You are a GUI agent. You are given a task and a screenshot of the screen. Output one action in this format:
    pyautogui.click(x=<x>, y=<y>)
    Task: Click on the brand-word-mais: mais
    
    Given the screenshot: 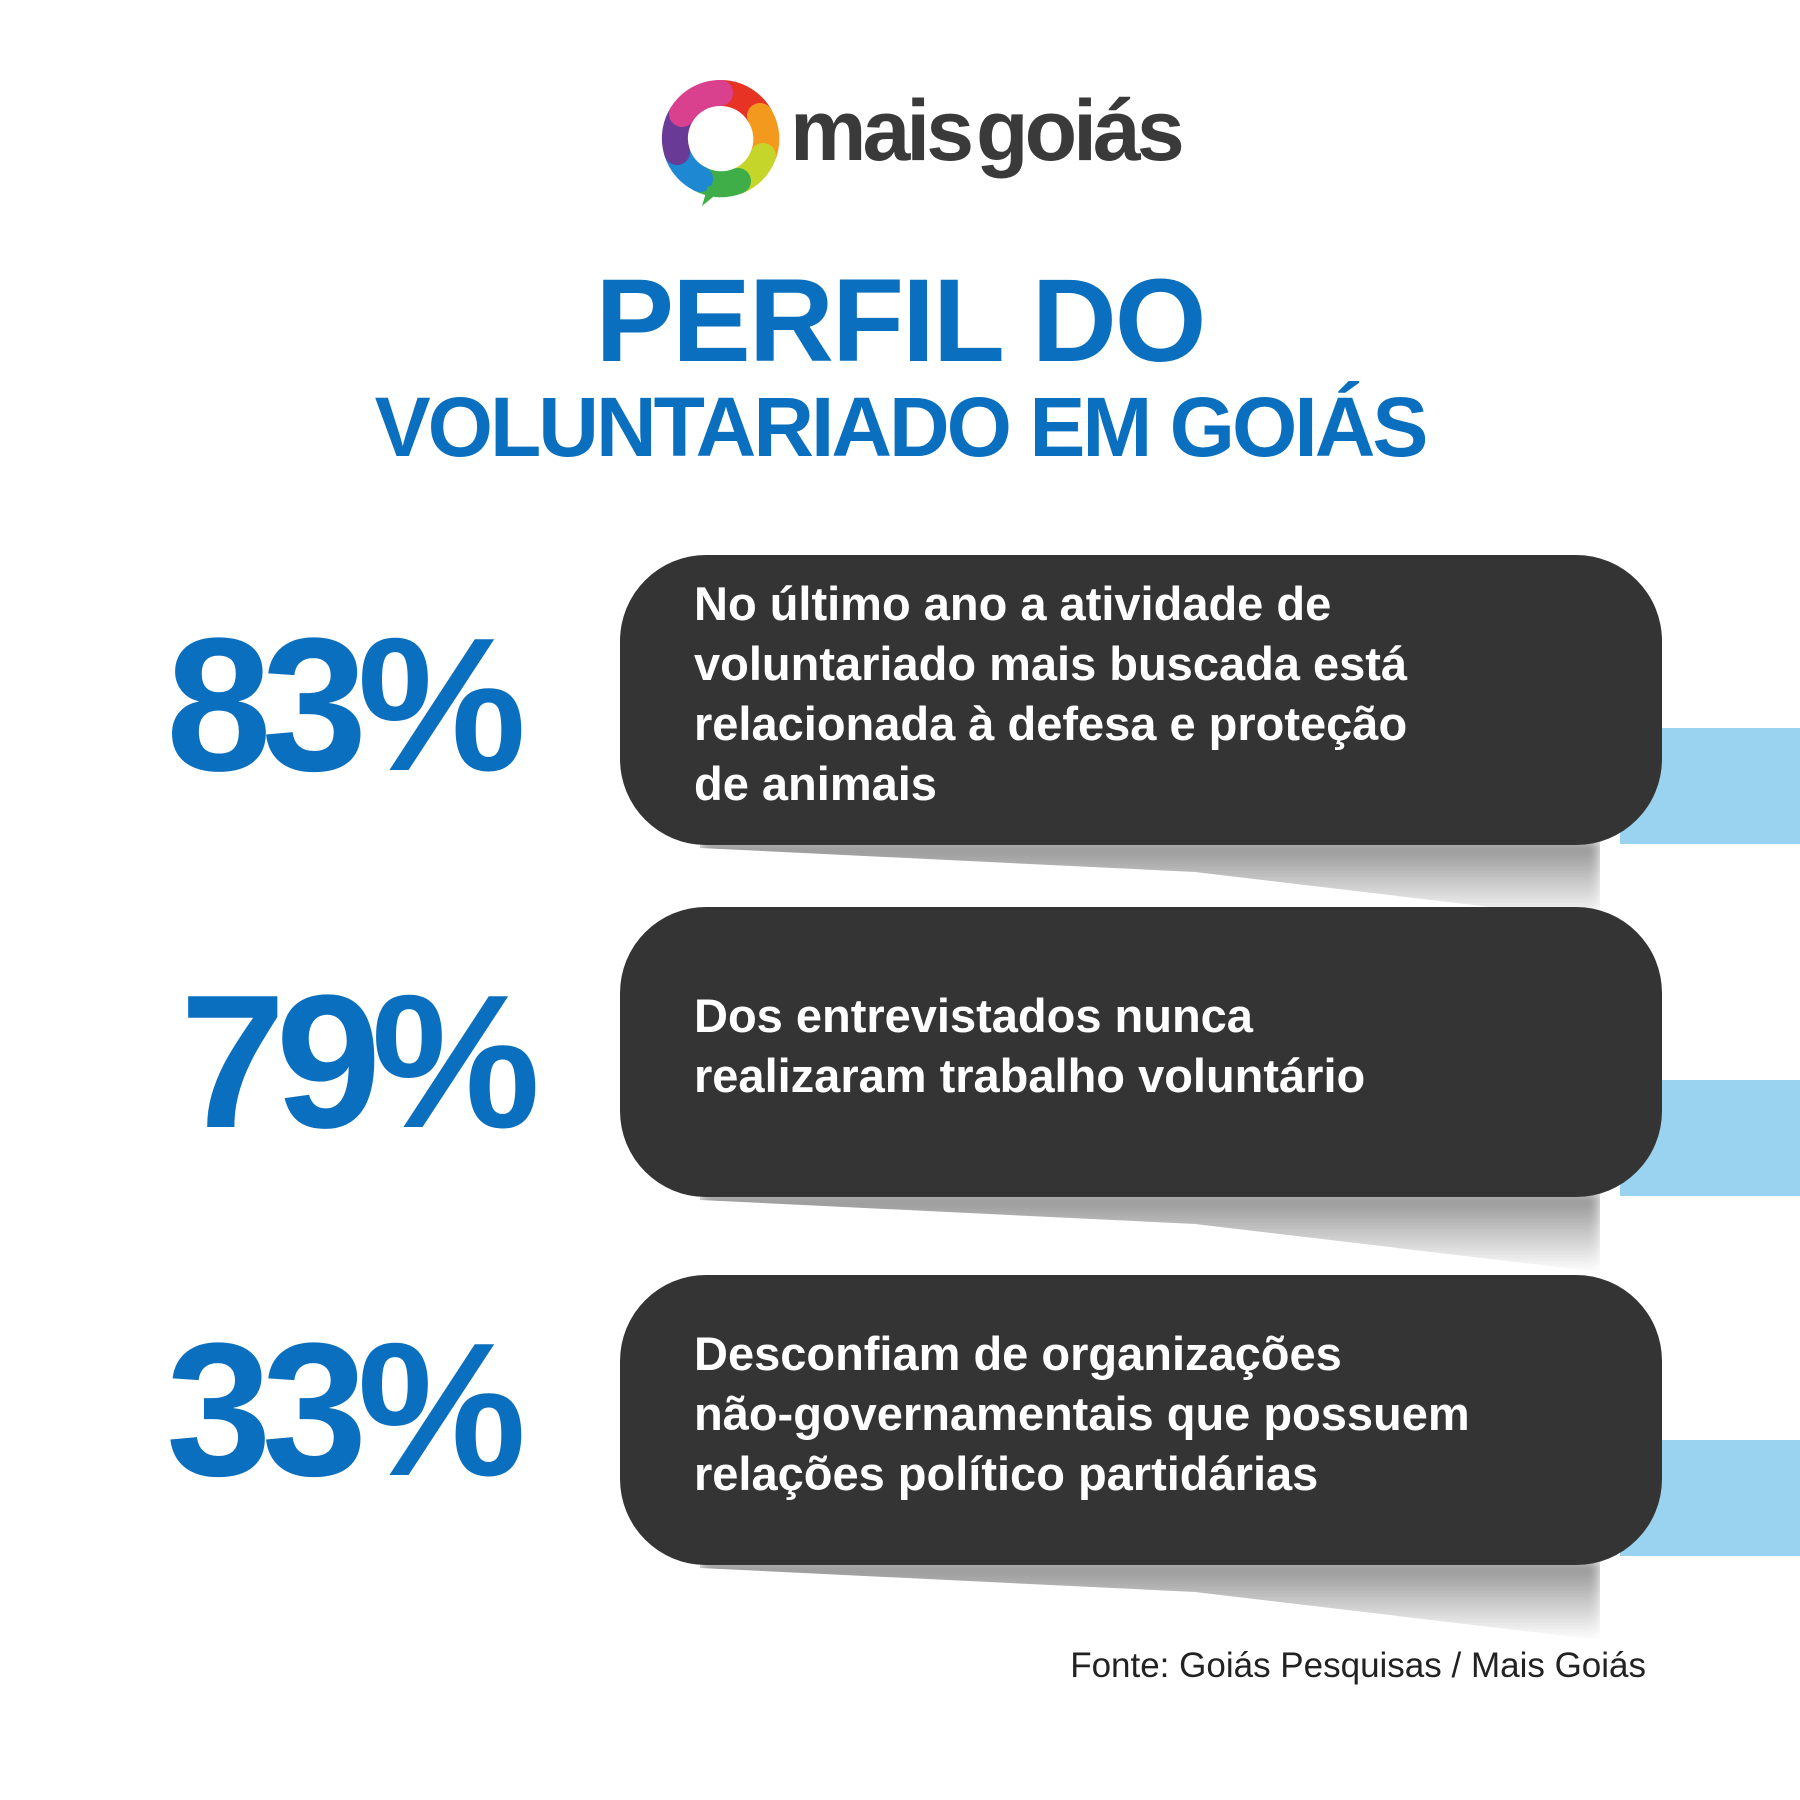 What is the action you would take?
    pyautogui.click(x=882, y=131)
    